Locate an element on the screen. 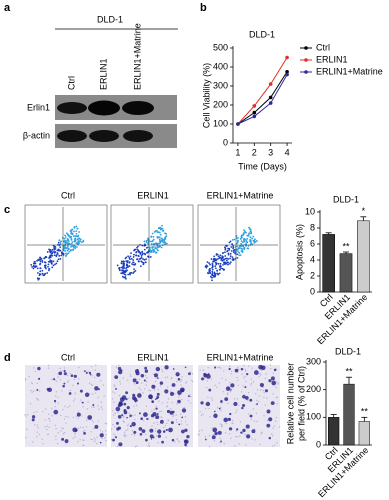  bar is located at coordinates (346, 273).